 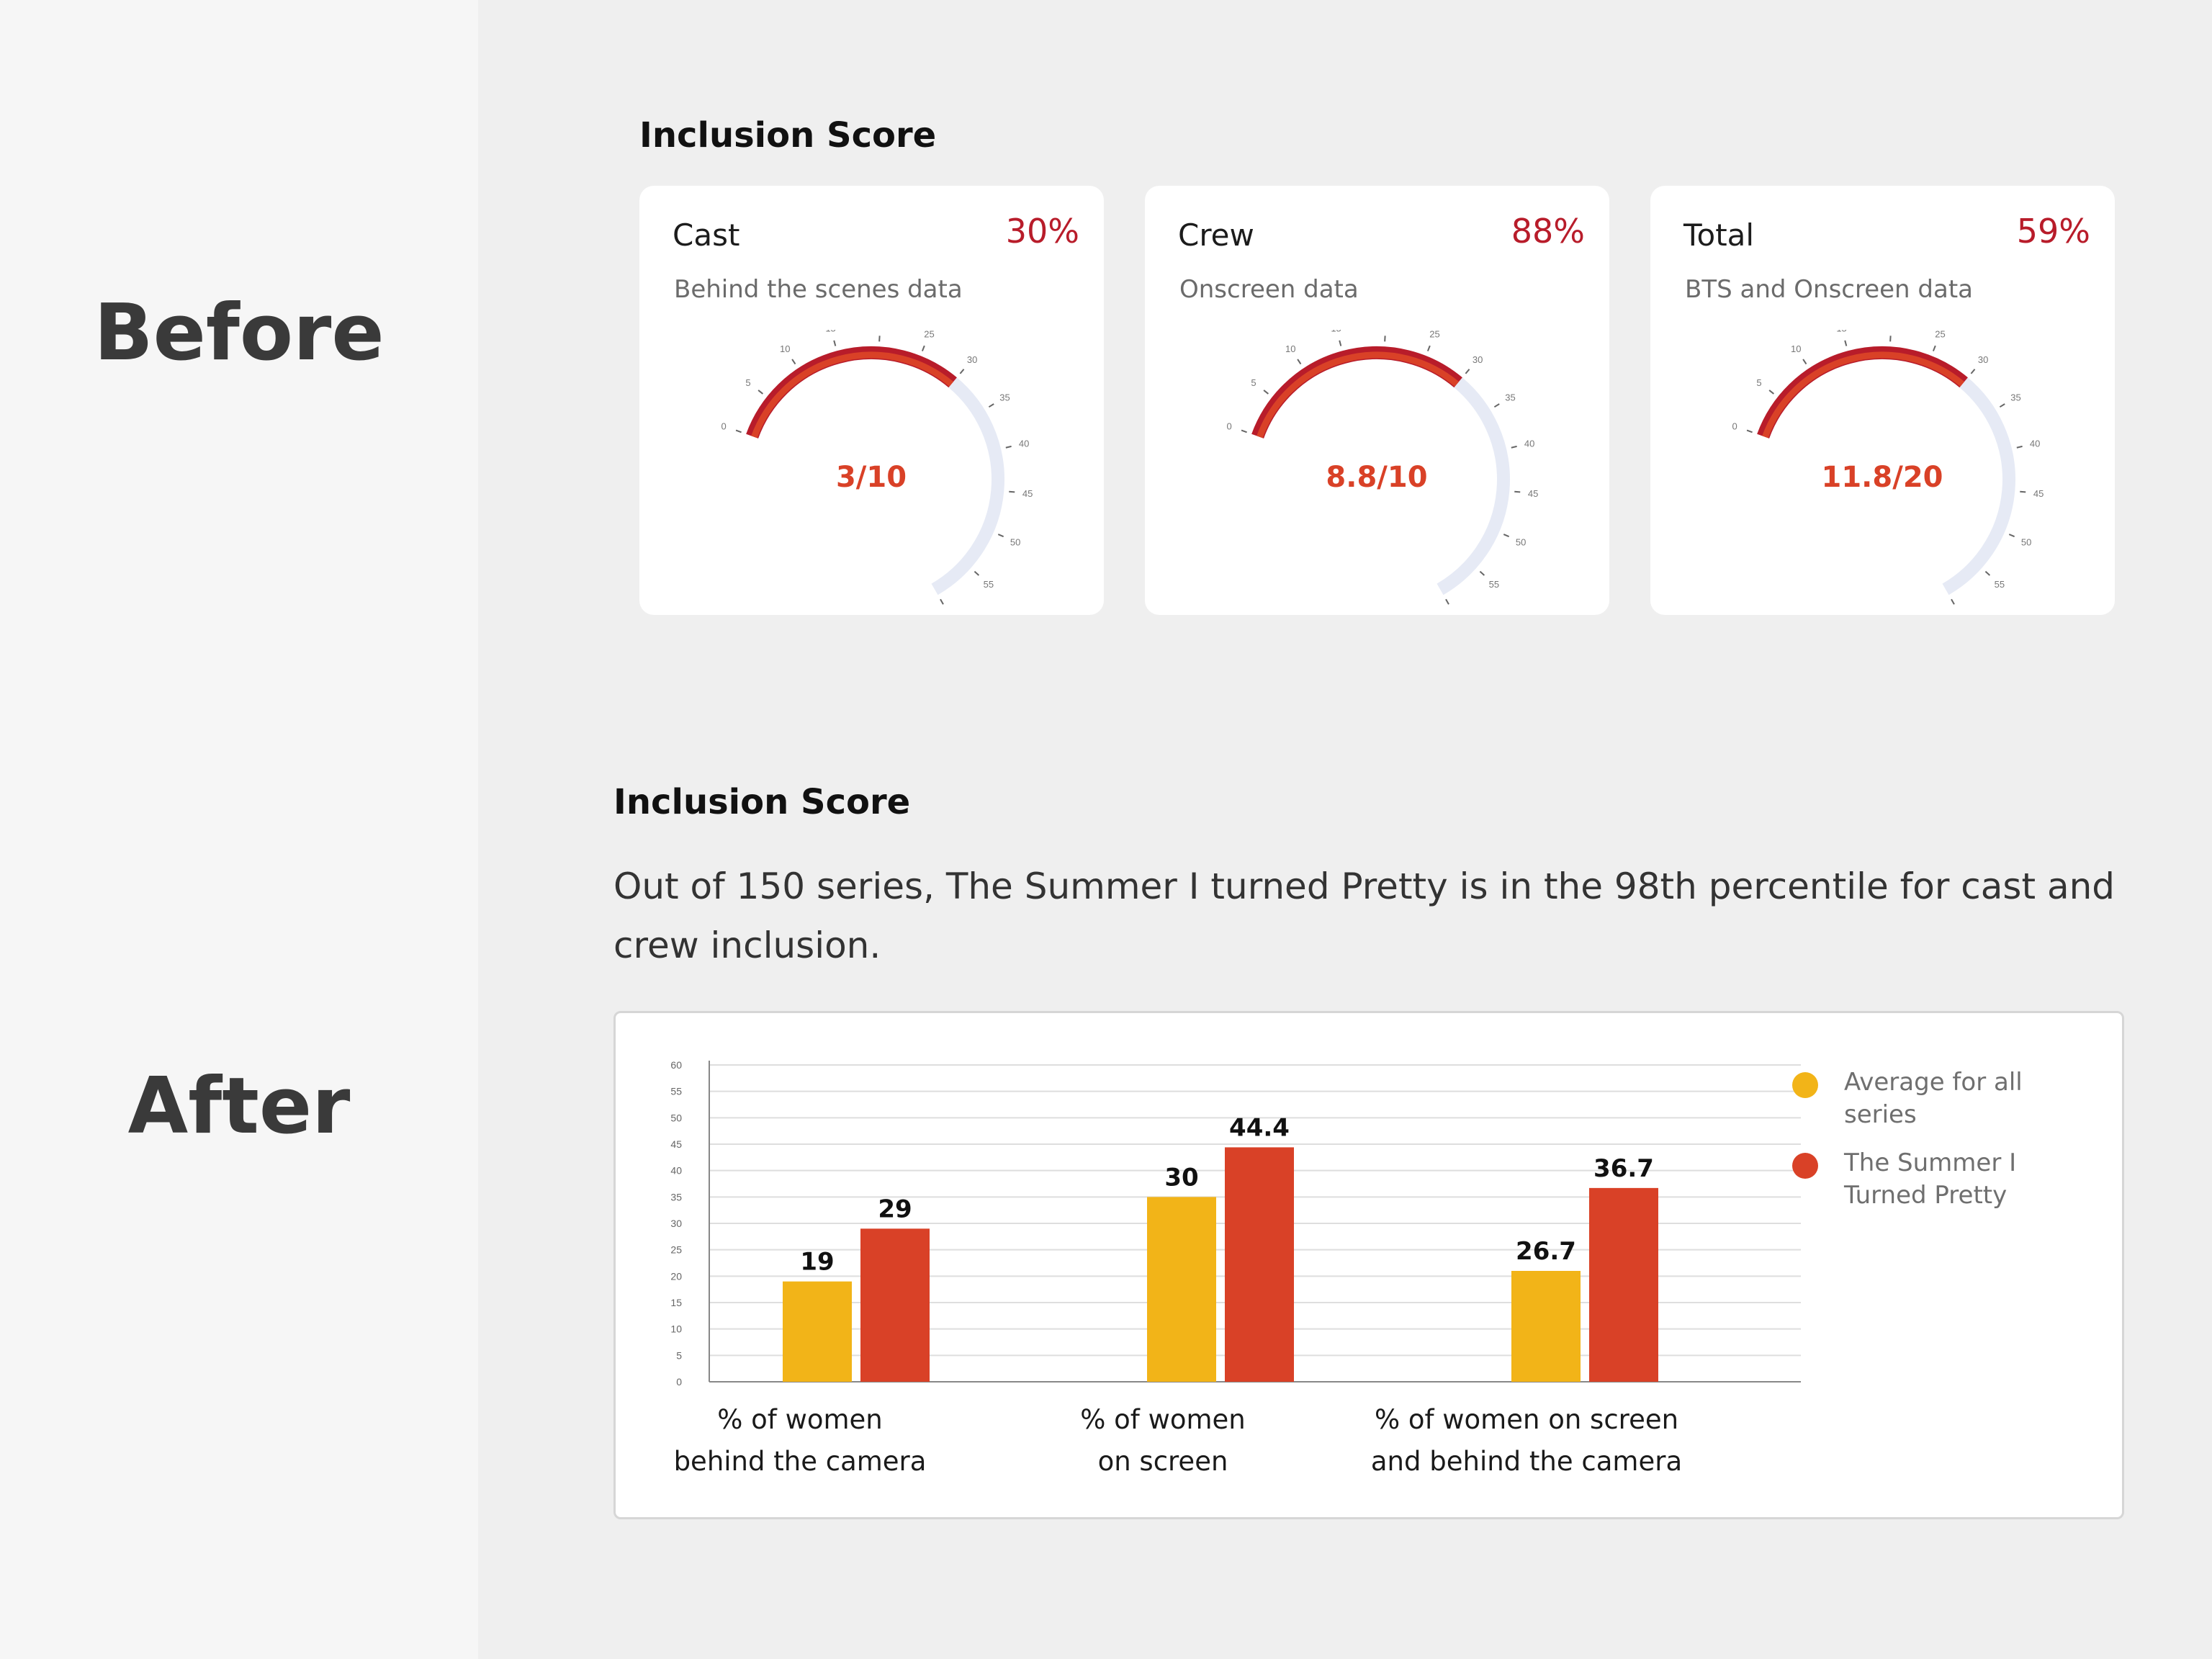 I want to click on legend-text: series, so click(x=1881, y=1114).